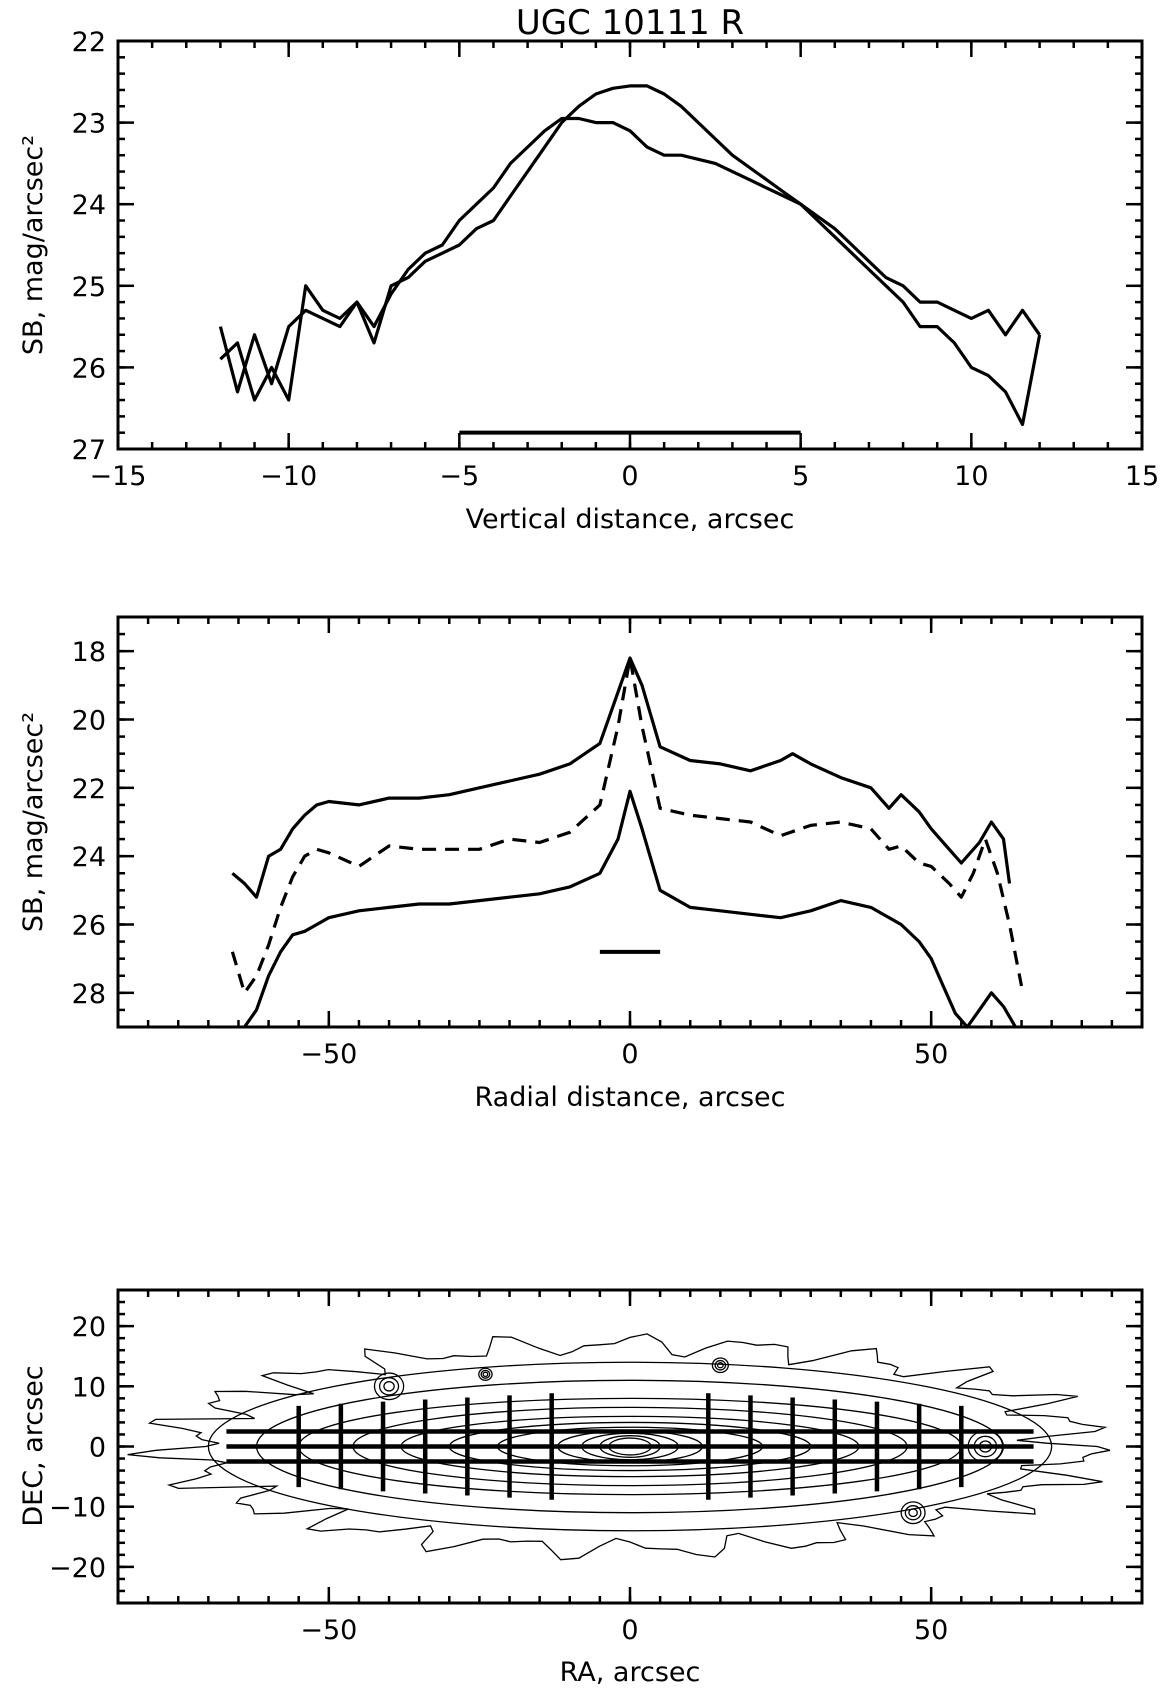 The height and width of the screenshot is (1689, 1166). Describe the element at coordinates (459, 476) in the screenshot. I see `x-tick-label: −5` at that location.